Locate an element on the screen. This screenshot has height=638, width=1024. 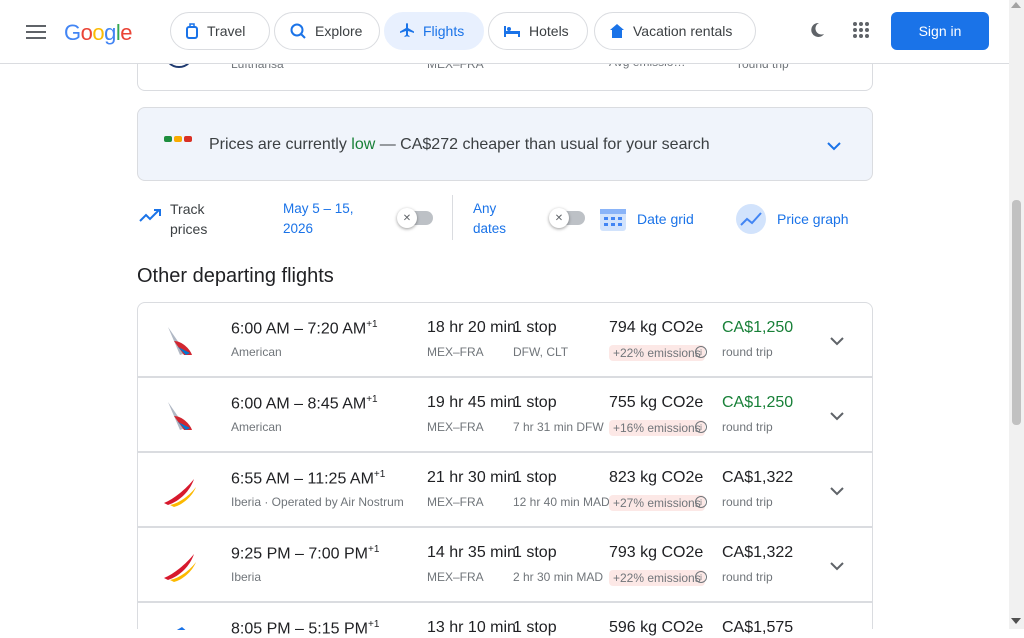
track-dates-line2: 2026 is located at coordinates (298, 228).